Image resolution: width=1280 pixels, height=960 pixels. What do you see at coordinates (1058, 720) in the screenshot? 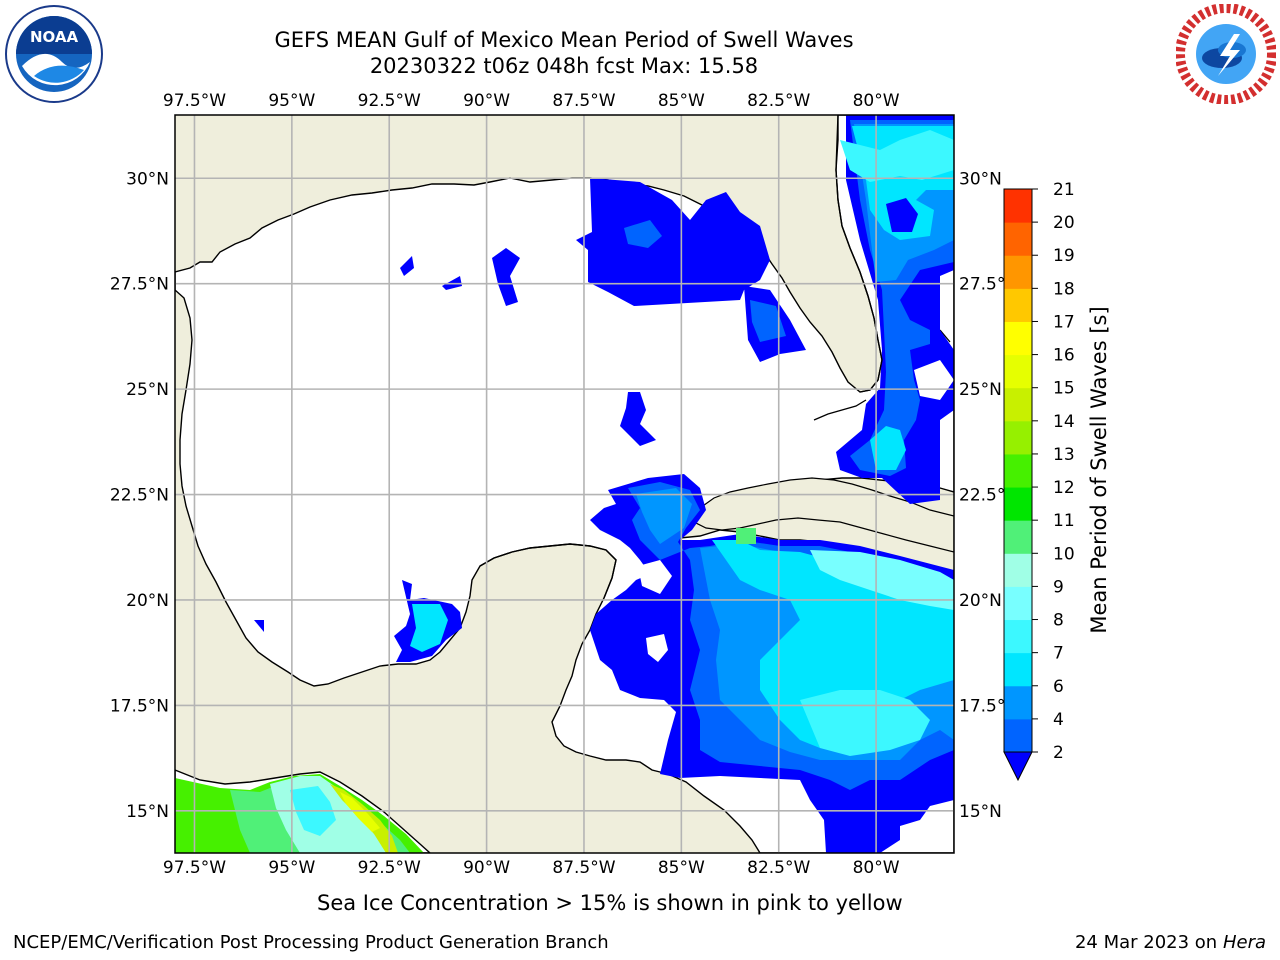
I see `colorbar-tick-label: 4` at bounding box center [1058, 720].